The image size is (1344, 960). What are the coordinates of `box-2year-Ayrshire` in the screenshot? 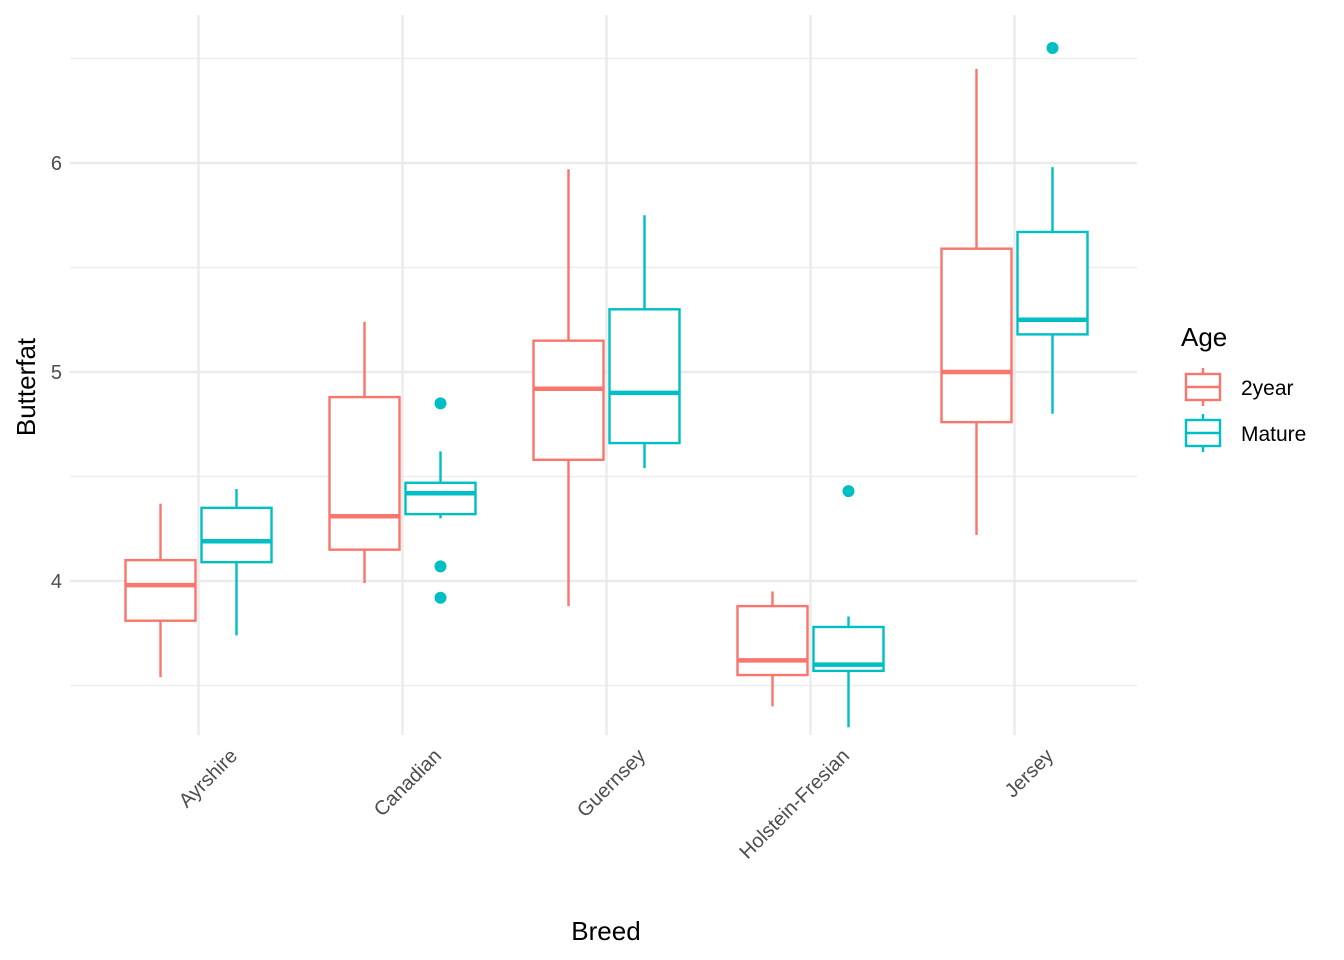 It's located at (160, 590).